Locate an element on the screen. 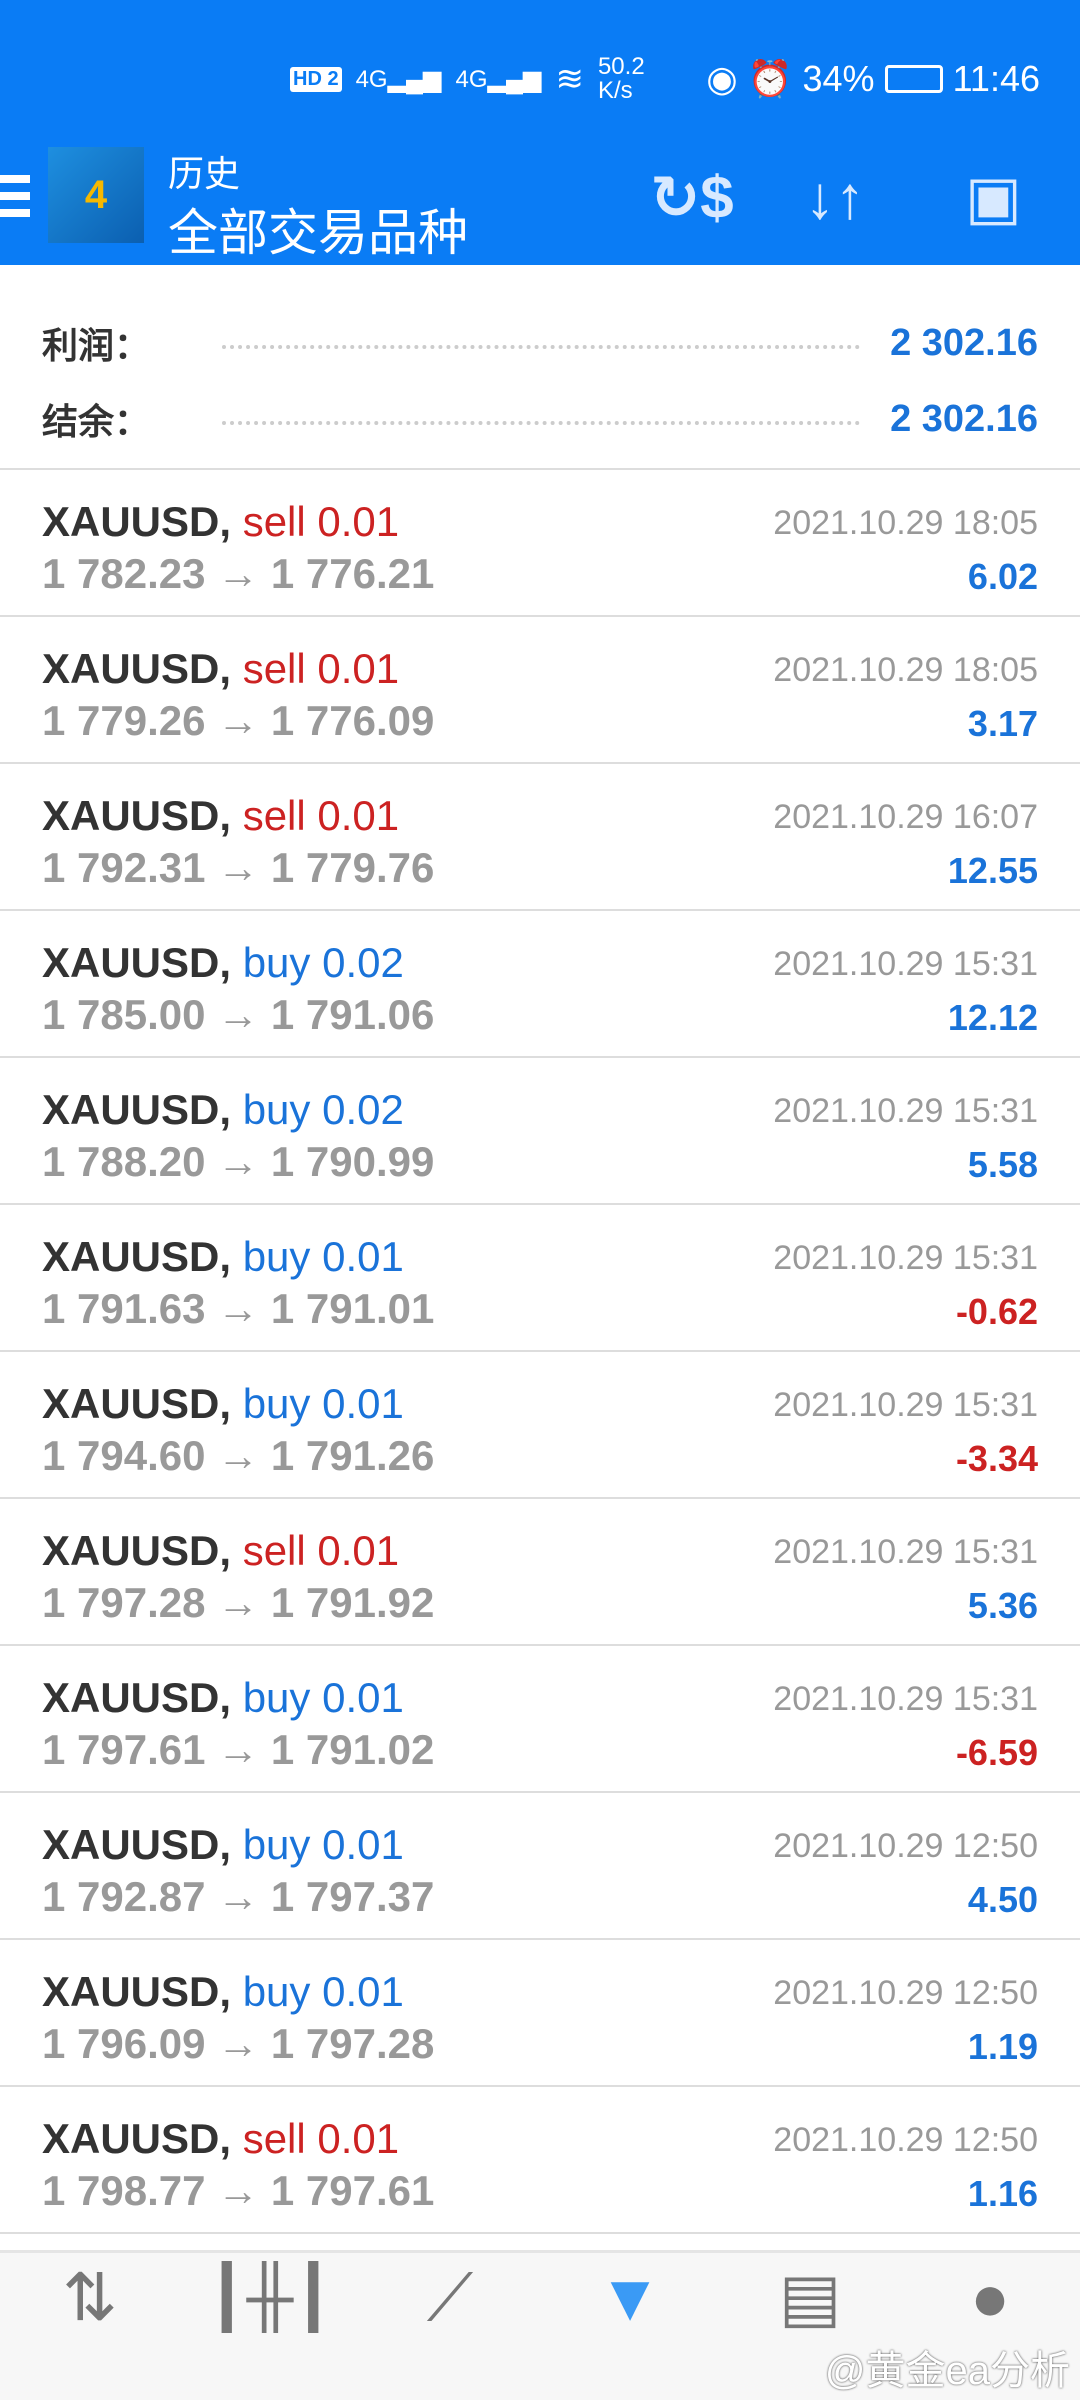  trade-time: 2021.10.29 18:05 is located at coordinates (905, 670).